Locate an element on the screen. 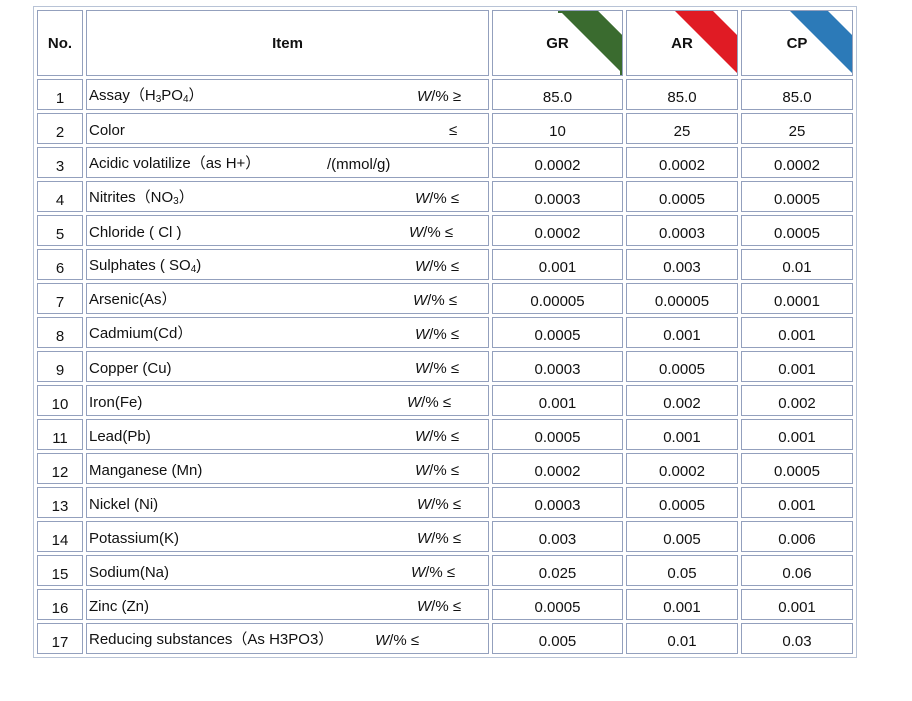 The height and width of the screenshot is (701, 912). header-item: Item is located at coordinates (287, 43).